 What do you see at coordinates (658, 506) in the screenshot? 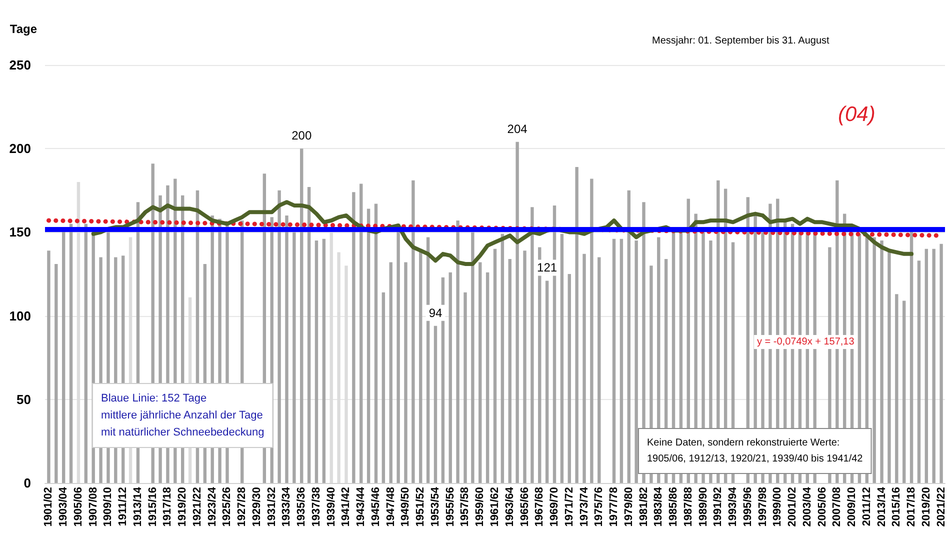
I see `x-tick-label: 1983/84` at bounding box center [658, 506].